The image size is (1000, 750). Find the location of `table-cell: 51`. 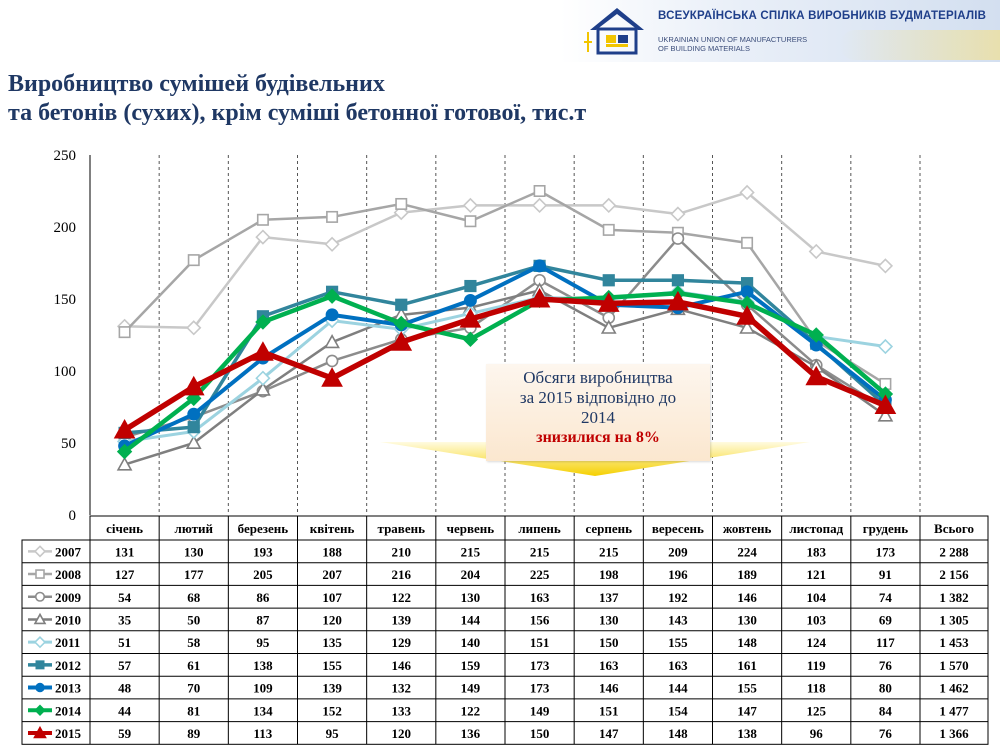

table-cell: 51 is located at coordinates (124, 642).